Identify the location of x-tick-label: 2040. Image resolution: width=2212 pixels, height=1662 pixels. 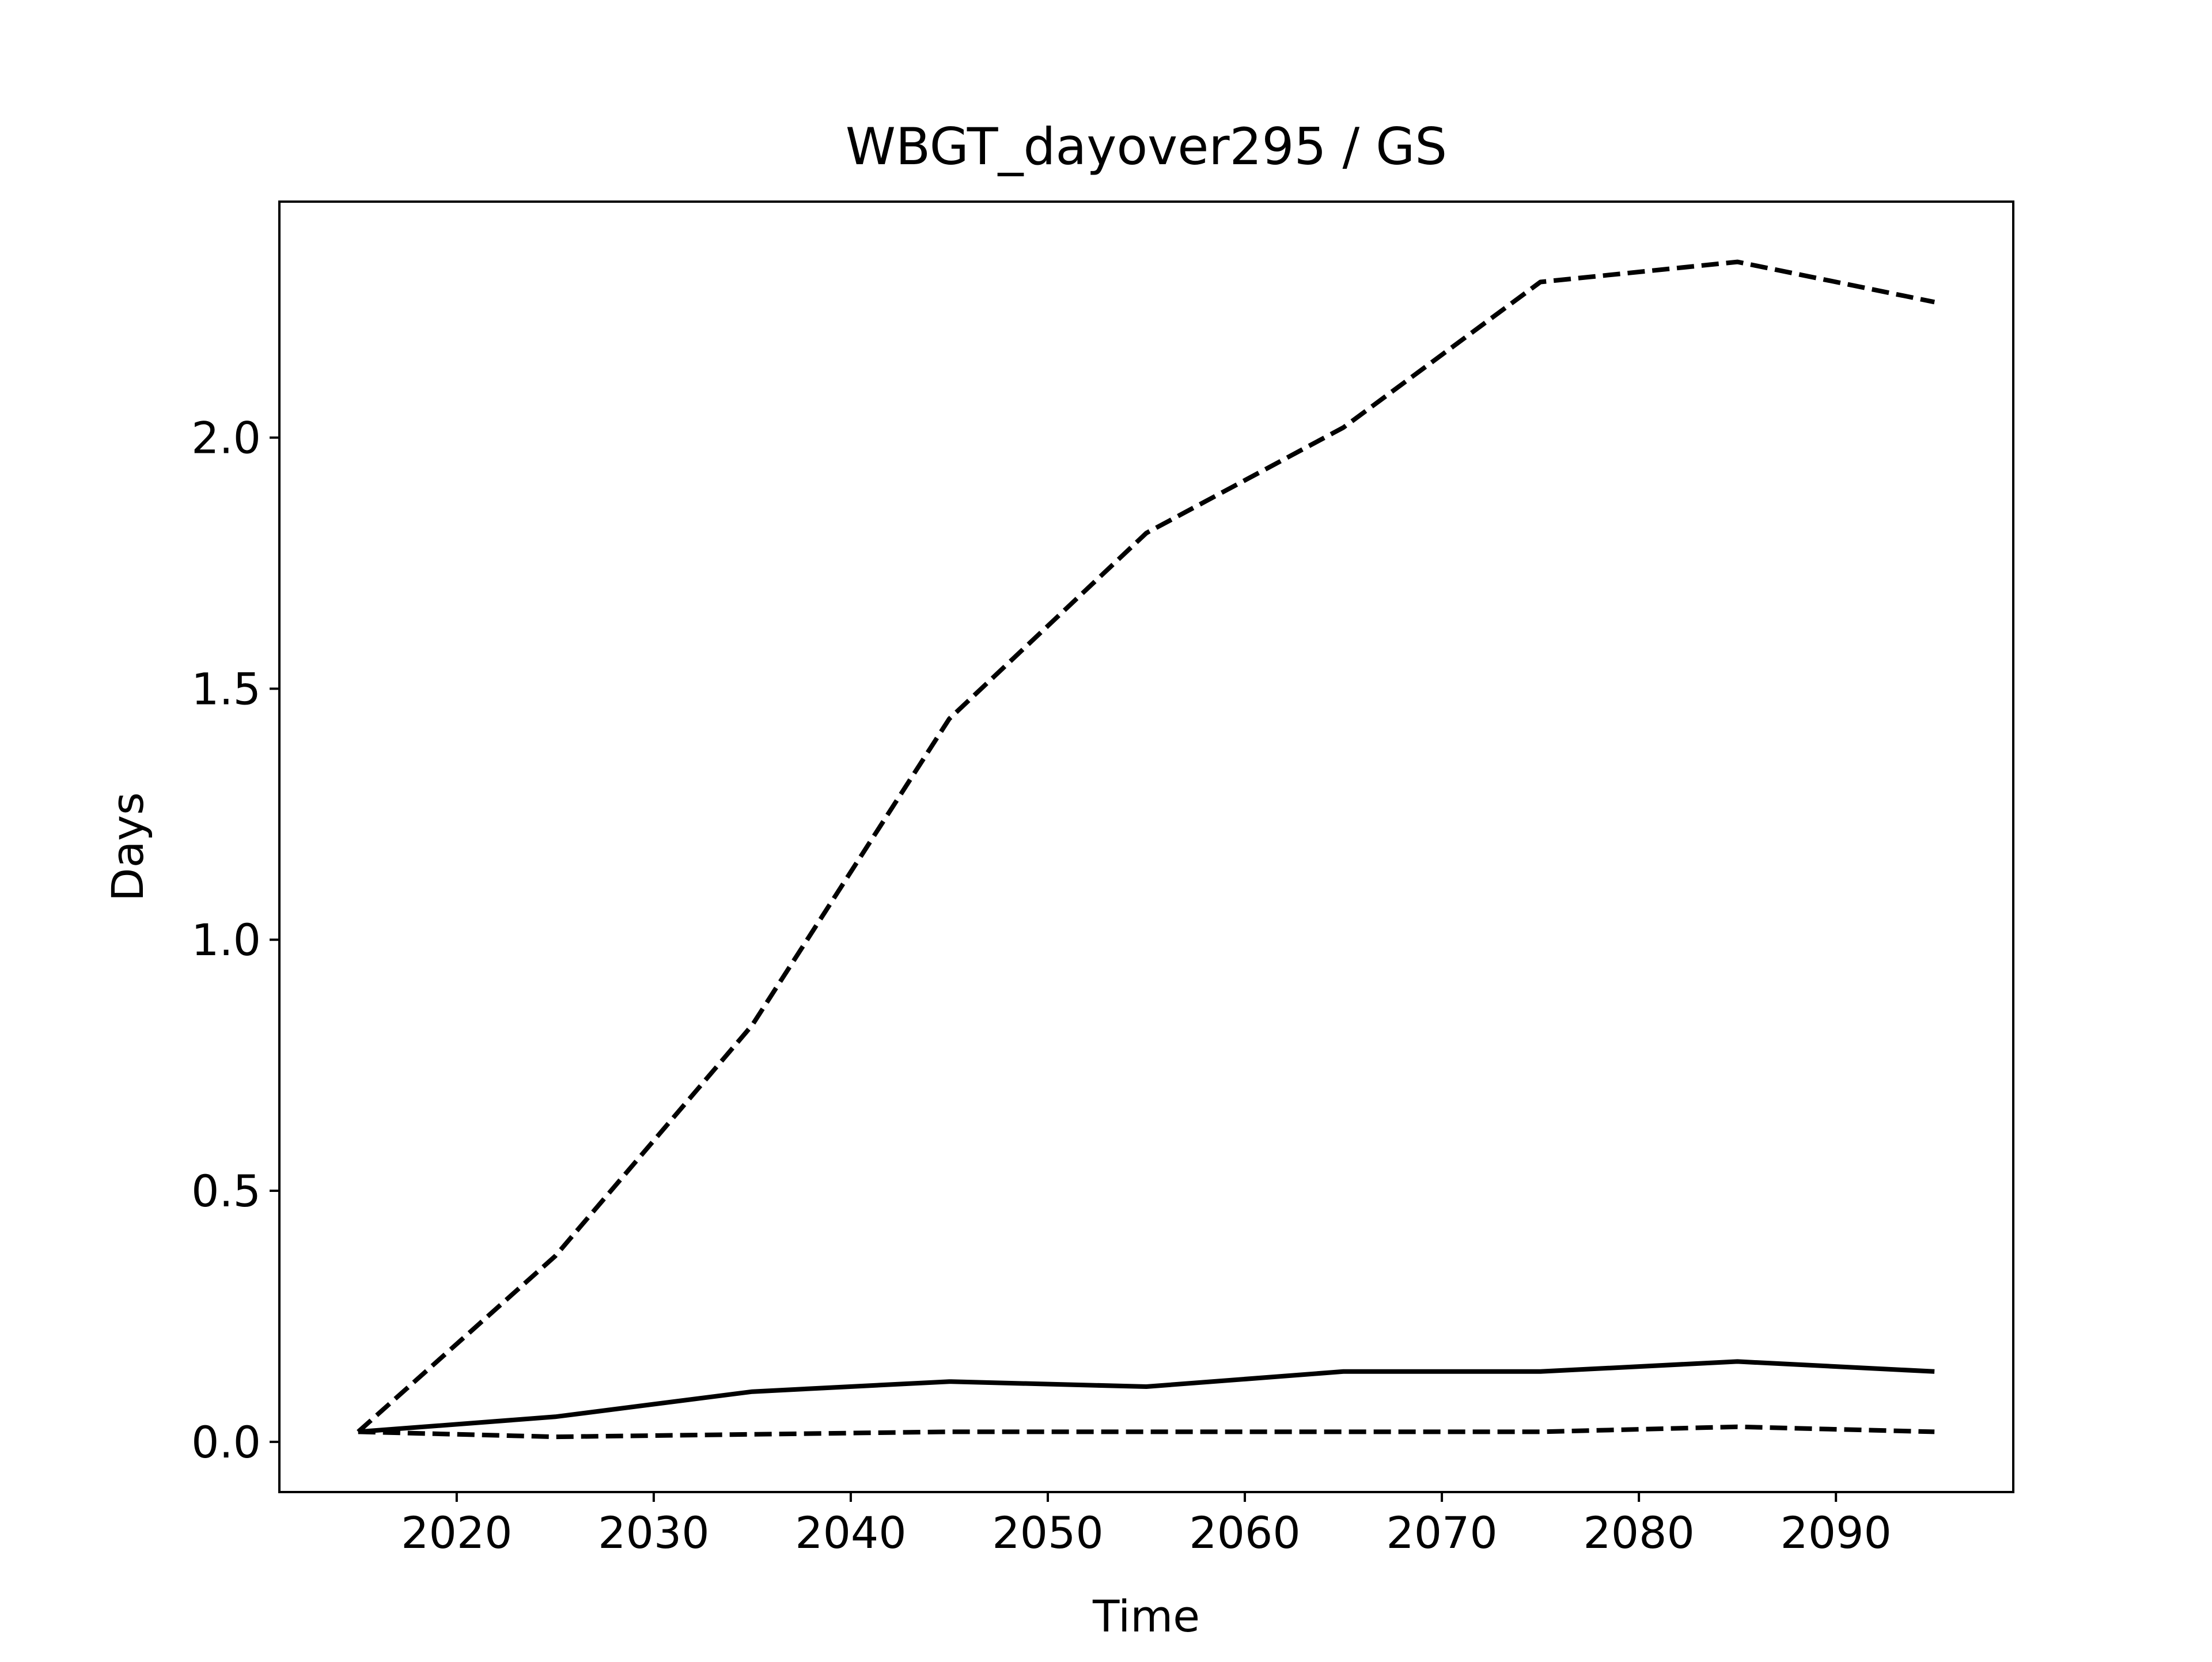
(850, 1533).